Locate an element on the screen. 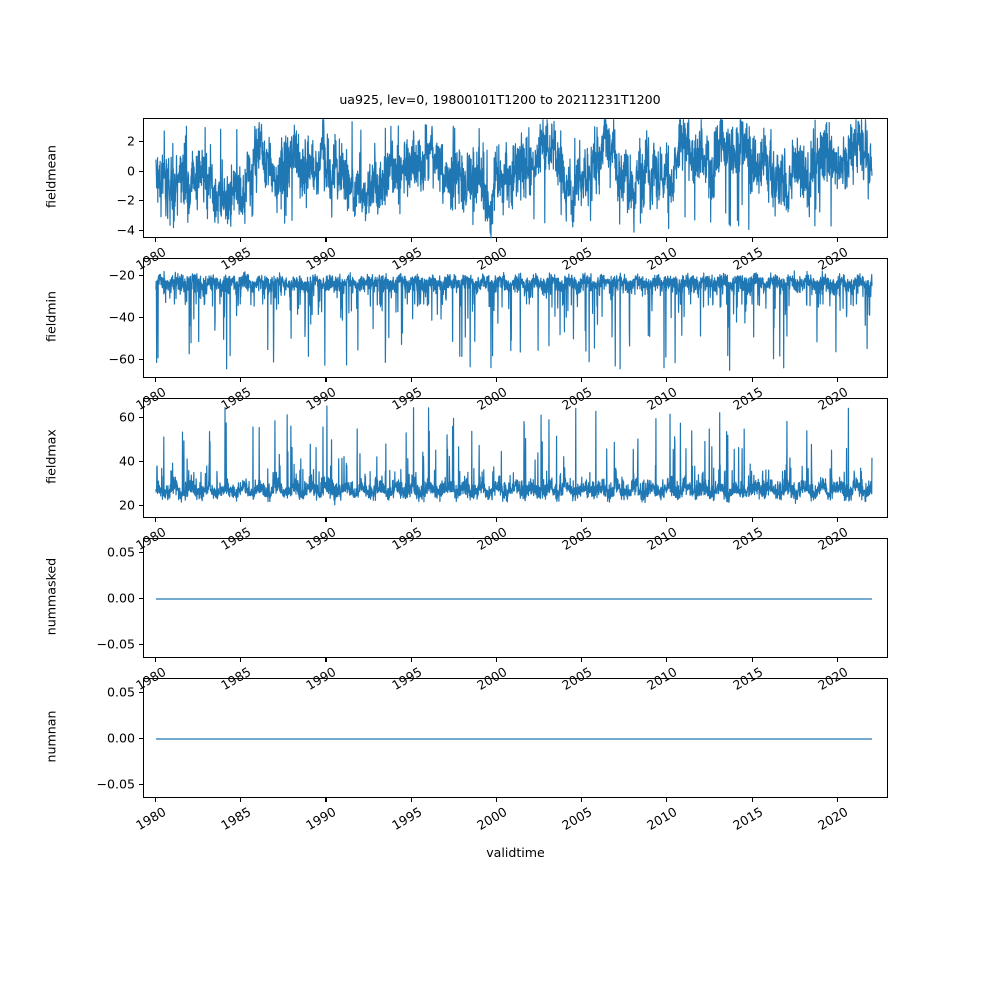 Image resolution: width=1000 pixels, height=1000 pixels. subplot-nummasked is located at coordinates (515, 598).